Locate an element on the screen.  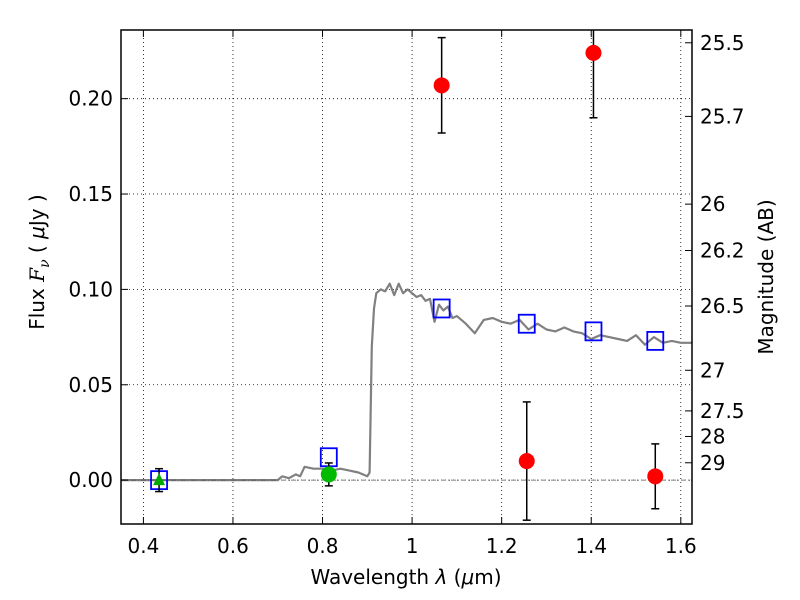
y2-tick-label: 28 is located at coordinates (712, 436).